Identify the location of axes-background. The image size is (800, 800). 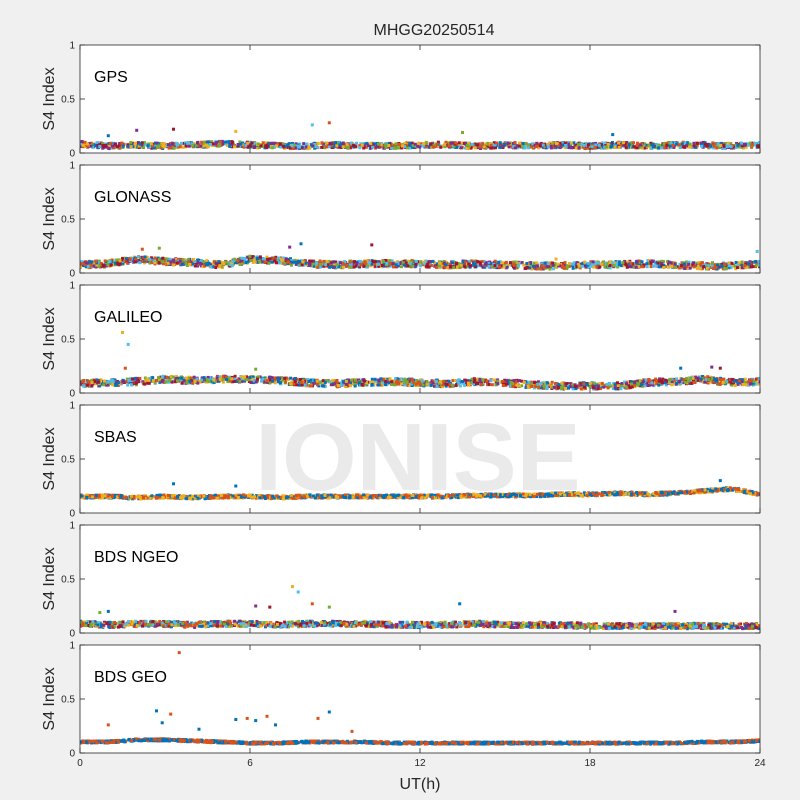
(420, 339).